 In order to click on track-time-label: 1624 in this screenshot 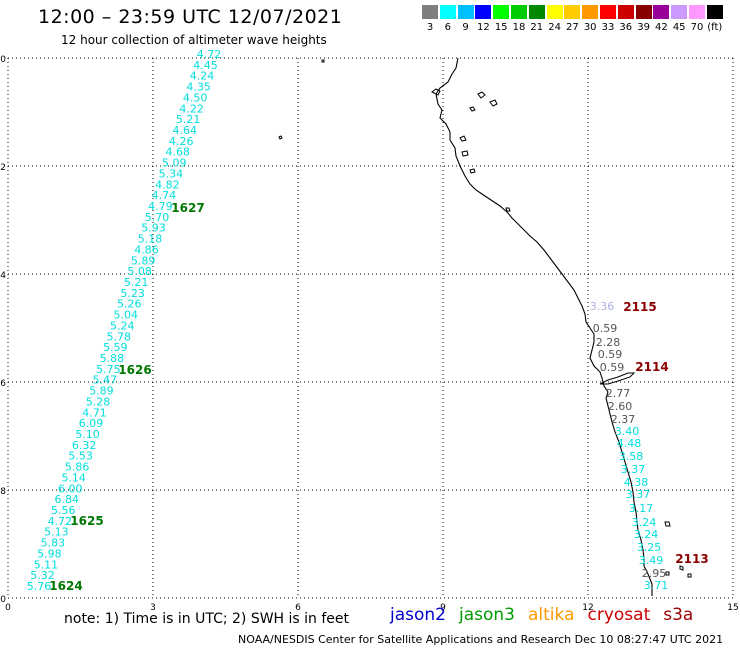, I will do `click(65, 586)`.